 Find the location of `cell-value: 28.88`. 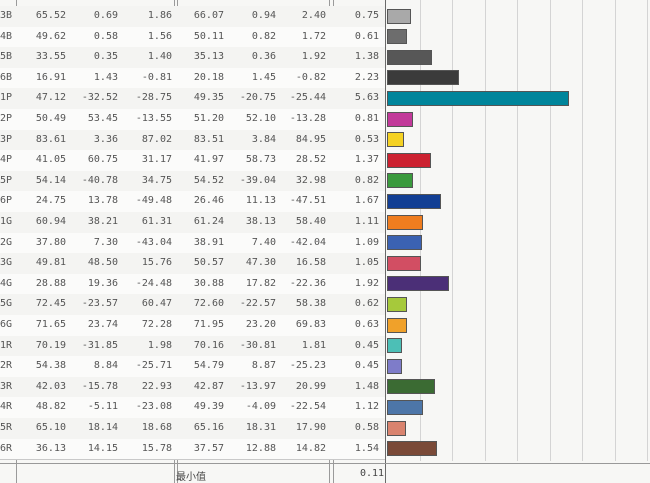

cell-value: 28.88 is located at coordinates (50, 283).